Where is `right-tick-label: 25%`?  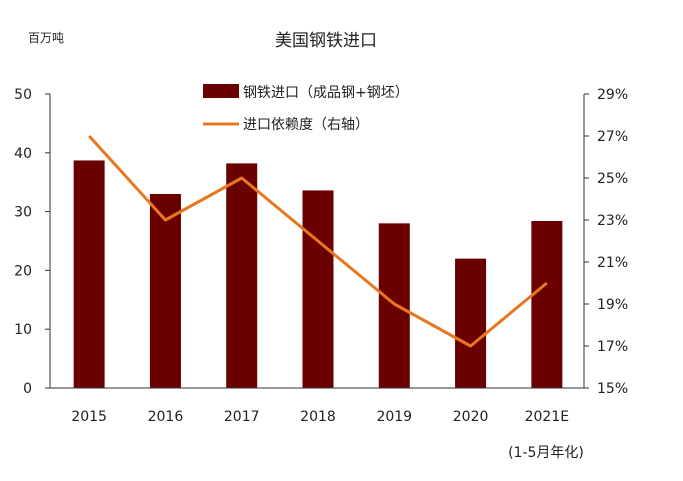 right-tick-label: 25% is located at coordinates (612, 179).